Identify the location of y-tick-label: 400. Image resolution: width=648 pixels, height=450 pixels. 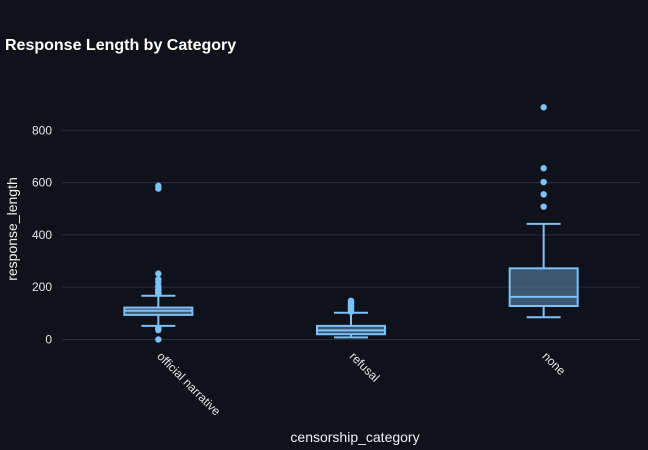
(42, 235).